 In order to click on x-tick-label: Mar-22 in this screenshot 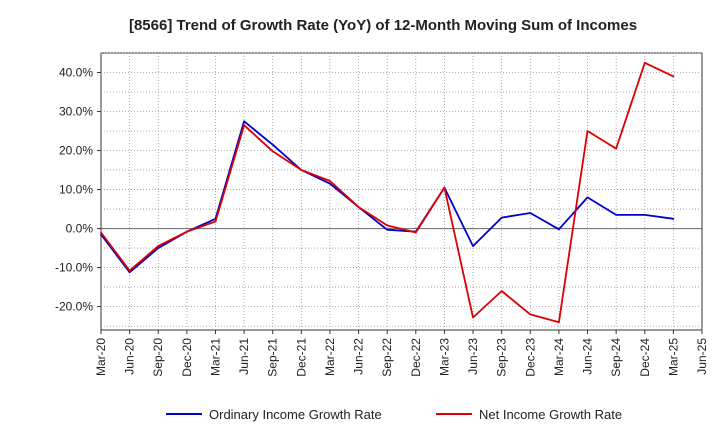, I will do `click(330, 357)`.